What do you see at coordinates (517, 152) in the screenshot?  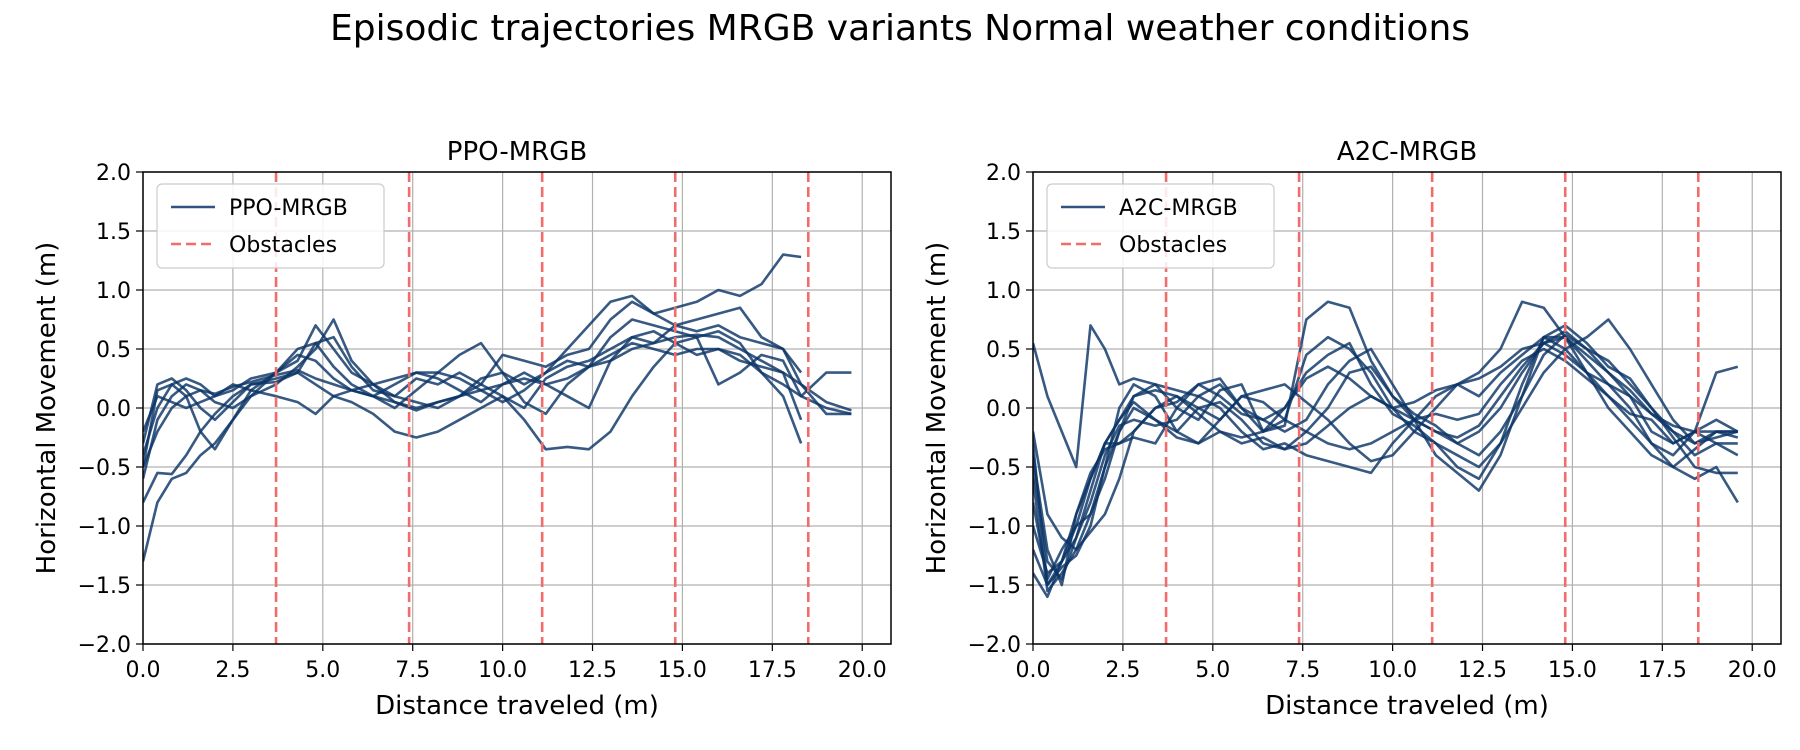 I see `subplot-title: PPO-MRGB` at bounding box center [517, 152].